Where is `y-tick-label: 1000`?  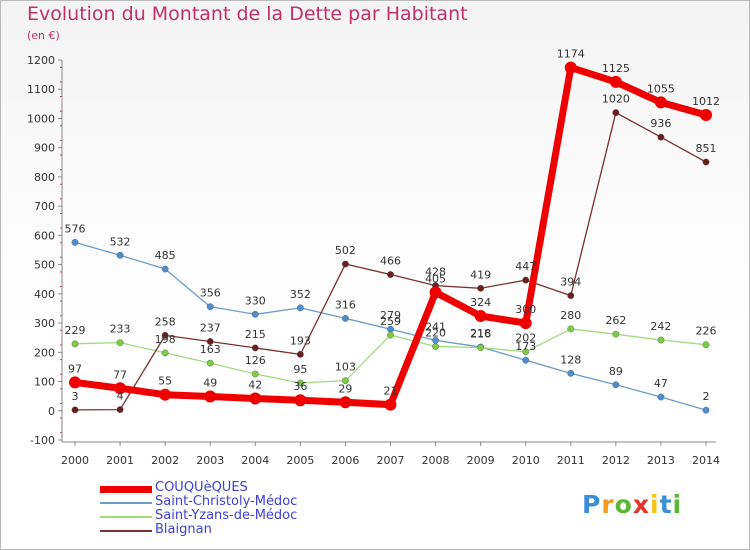
y-tick-label: 1000 is located at coordinates (41, 118).